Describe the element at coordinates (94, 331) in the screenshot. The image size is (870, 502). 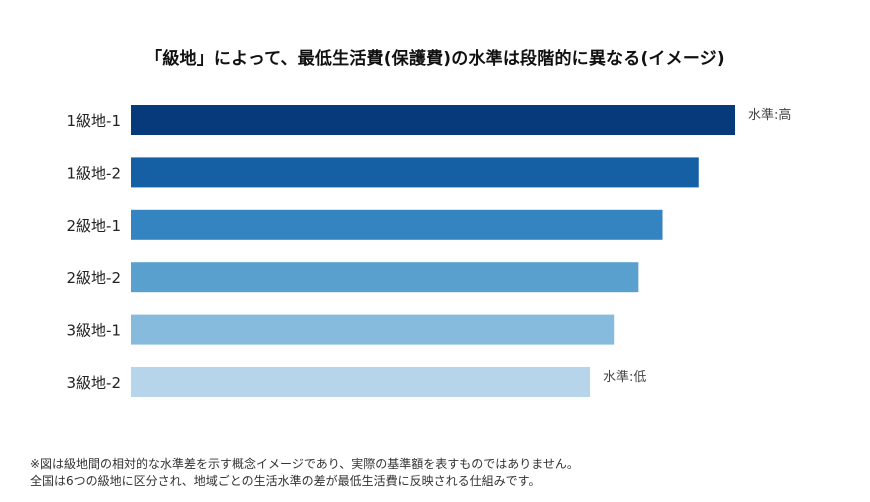
I see `category-label-5: 3級地-1` at that location.